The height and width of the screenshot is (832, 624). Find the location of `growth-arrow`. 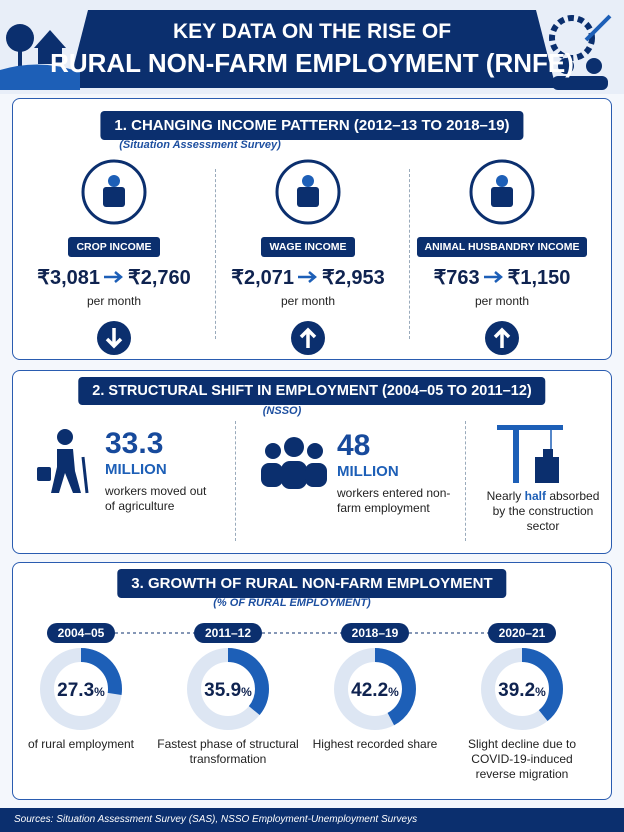

growth-arrow is located at coordinates (598, 28).